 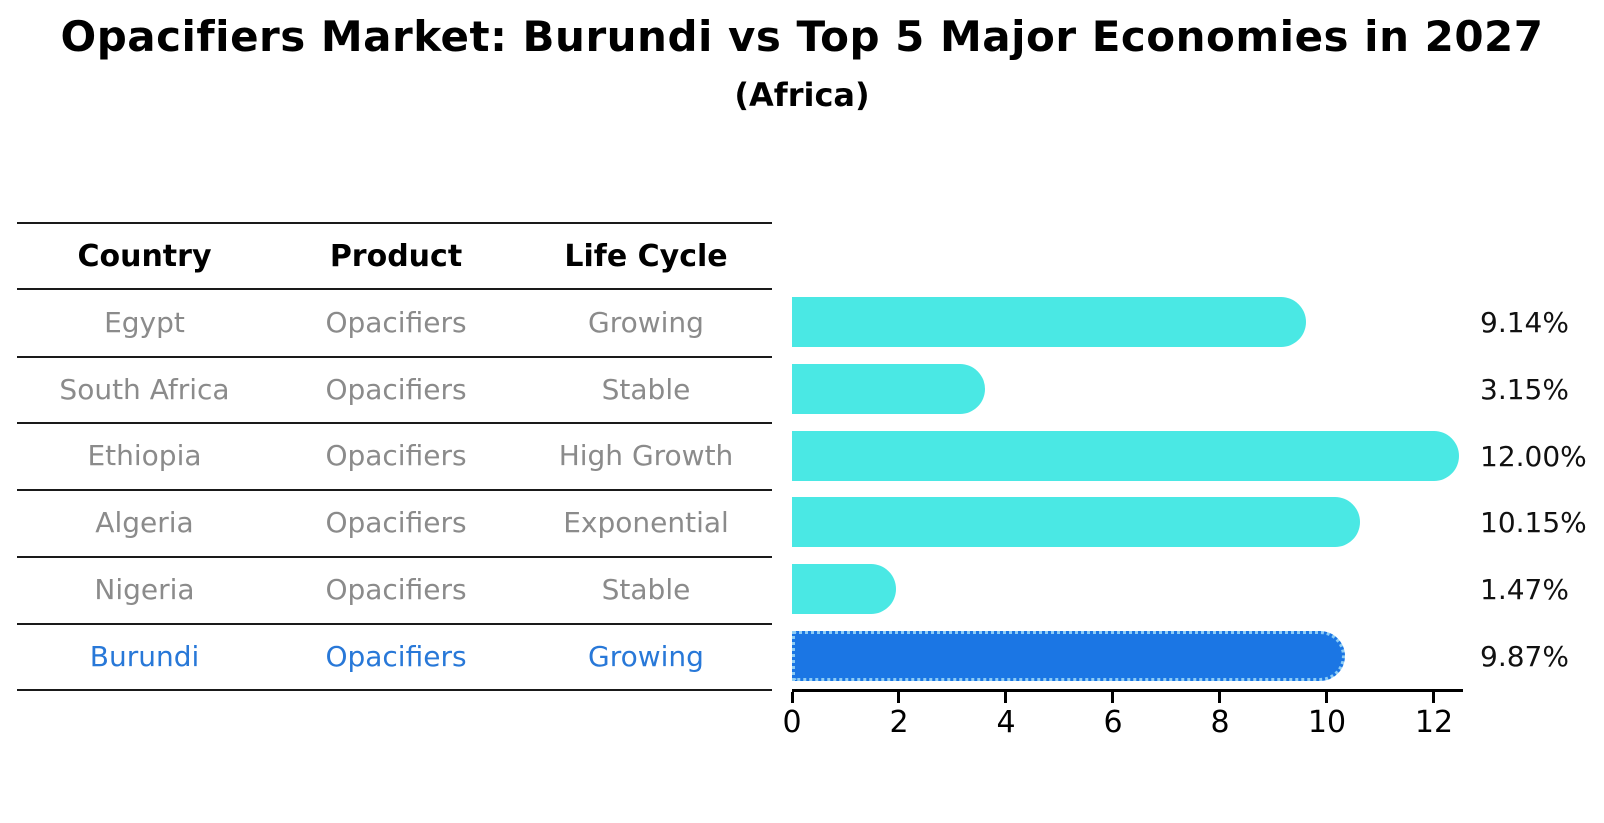 What do you see at coordinates (888, 389) in the screenshot?
I see `bar-south-africa` at bounding box center [888, 389].